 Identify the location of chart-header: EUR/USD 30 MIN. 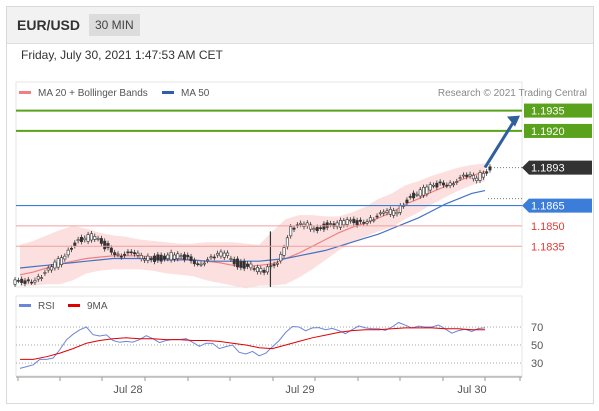
(300, 25).